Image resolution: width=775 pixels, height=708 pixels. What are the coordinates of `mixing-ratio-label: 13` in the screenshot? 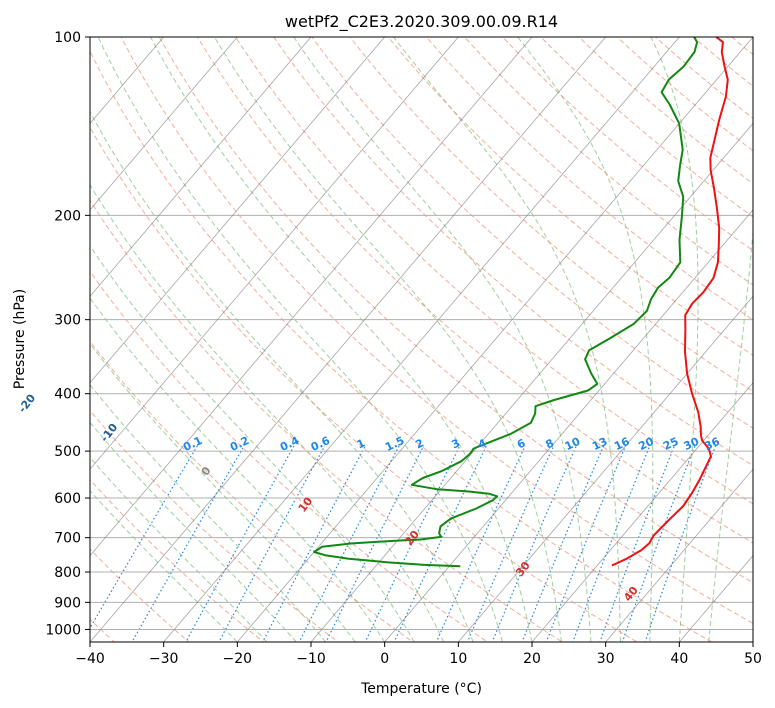 It's located at (599, 444).